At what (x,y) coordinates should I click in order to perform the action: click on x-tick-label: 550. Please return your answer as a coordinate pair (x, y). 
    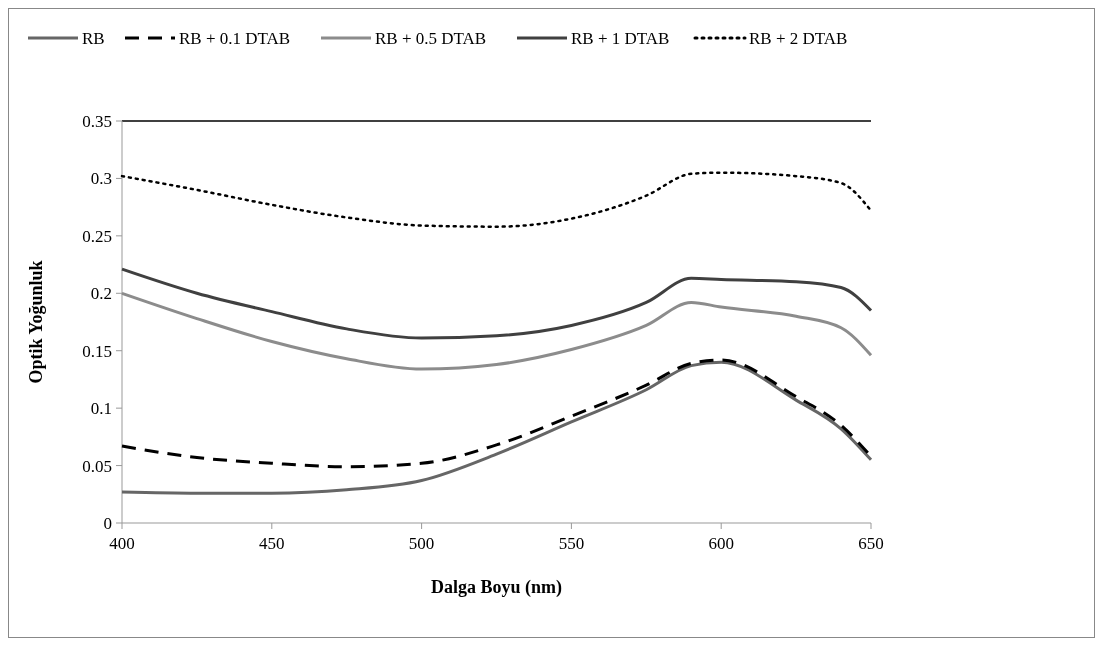
    Looking at the image, I should click on (571, 543).